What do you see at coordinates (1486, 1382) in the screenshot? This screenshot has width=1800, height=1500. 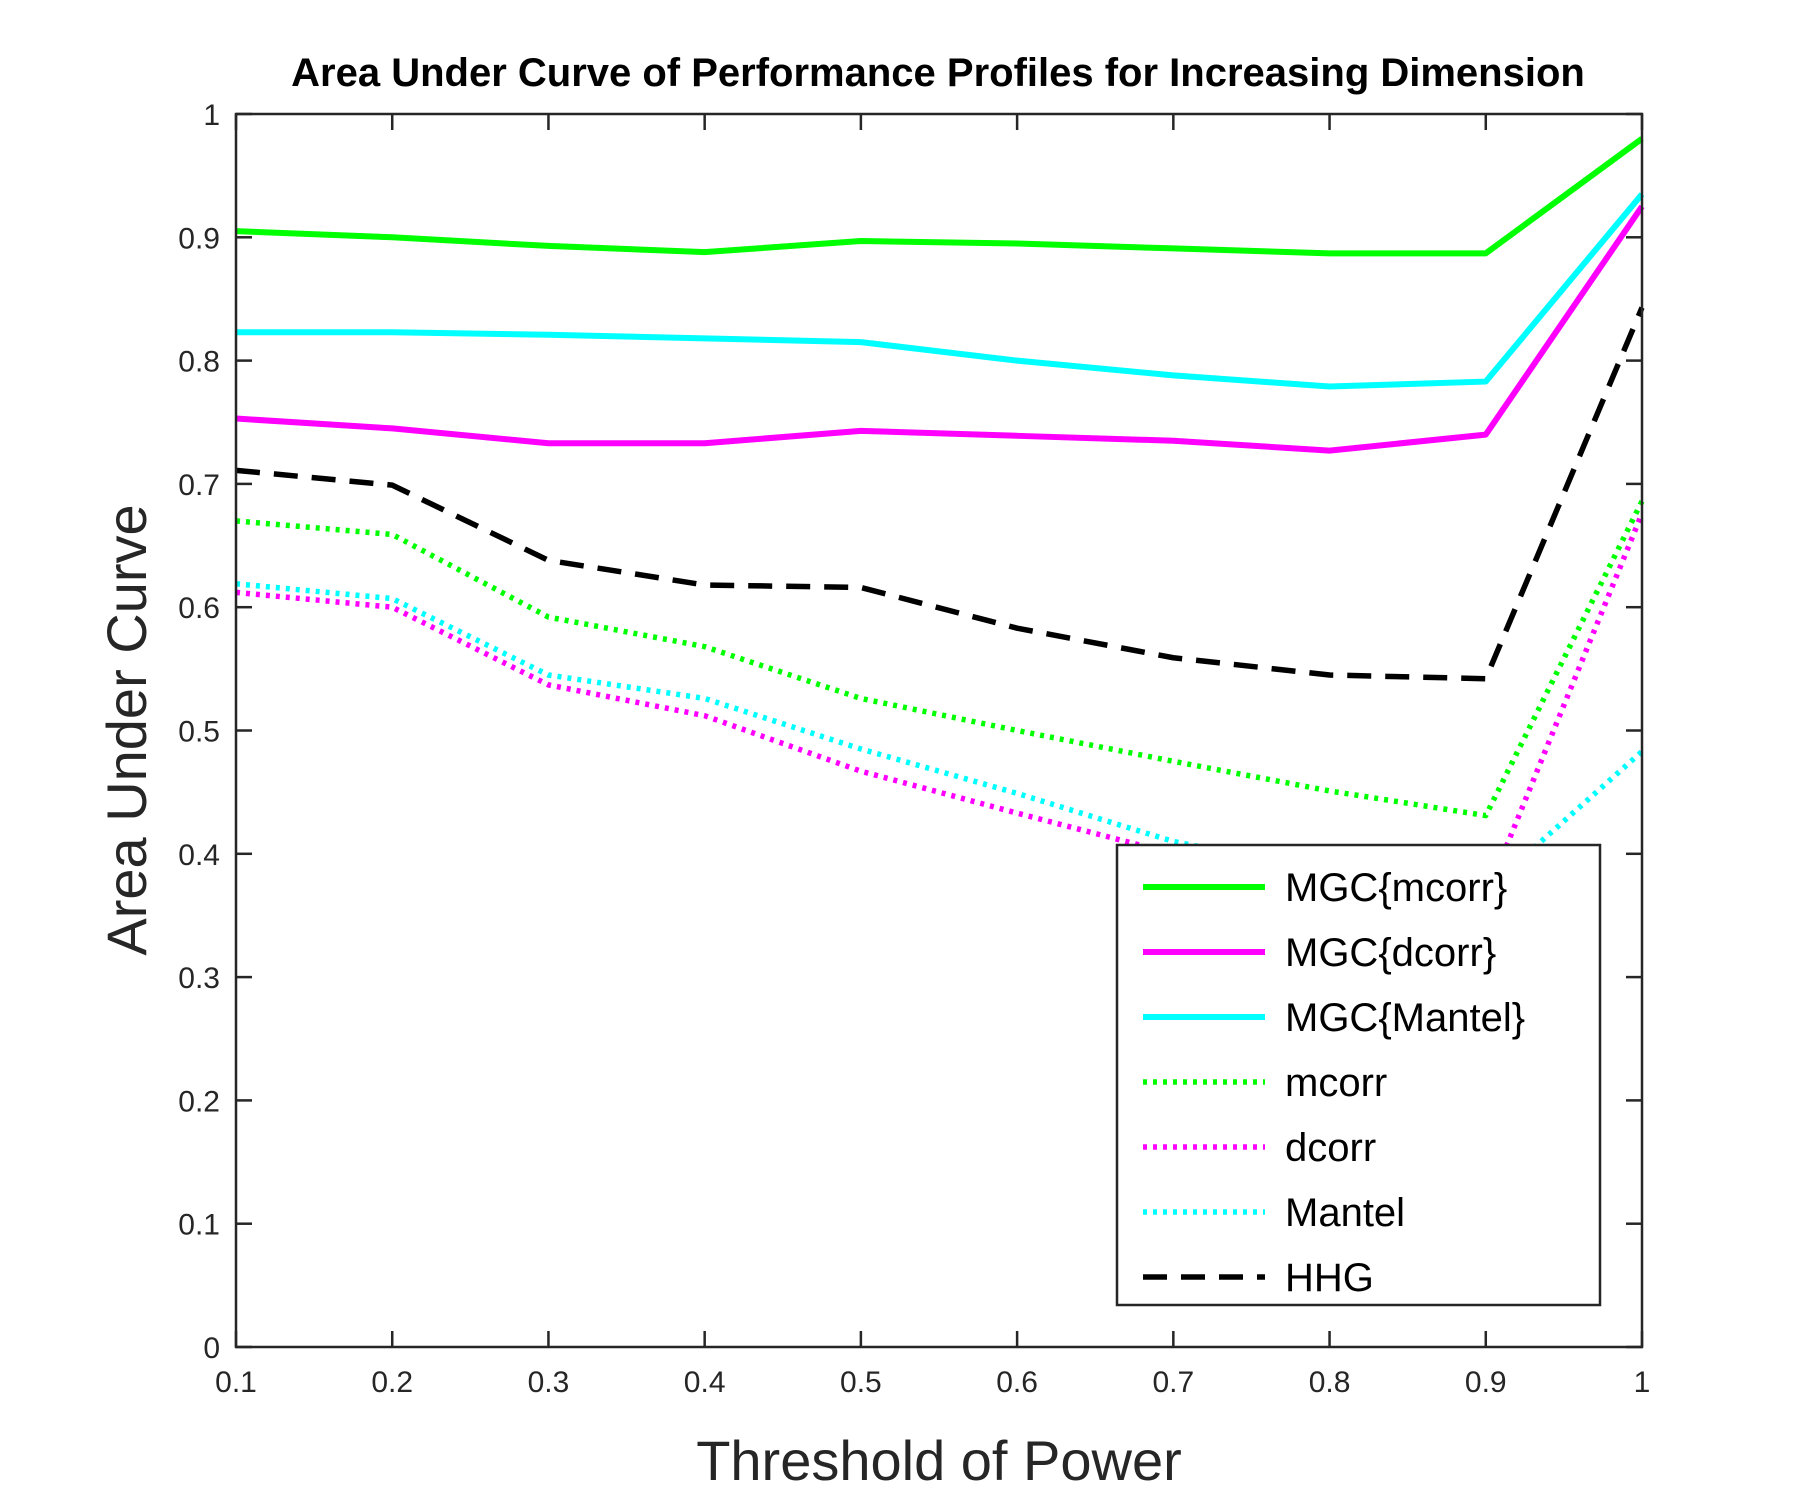 I see `x-tick-label: 0.9` at bounding box center [1486, 1382].